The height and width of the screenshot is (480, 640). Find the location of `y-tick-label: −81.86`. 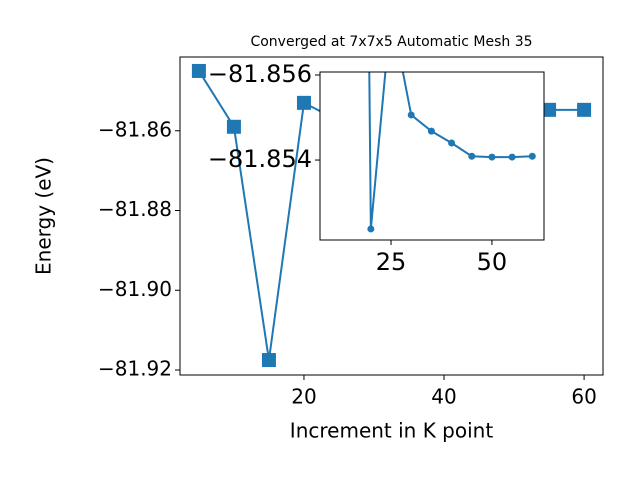

y-tick-label: −81.86 is located at coordinates (135, 129).